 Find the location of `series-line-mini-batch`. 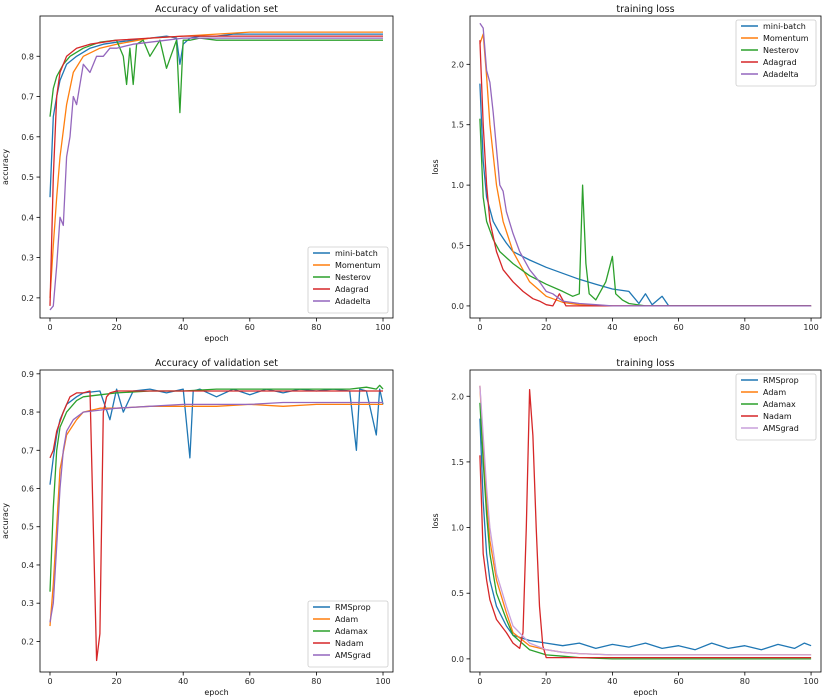

series-line-mini-batch is located at coordinates (216, 115).